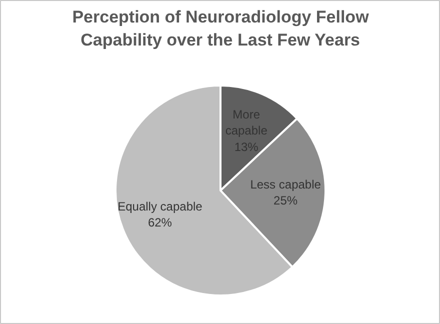  Describe the element at coordinates (221, 29) in the screenshot. I see `chart-title: Perception of Neuroradiology Fellow Capability over the Last Few Years` at that location.